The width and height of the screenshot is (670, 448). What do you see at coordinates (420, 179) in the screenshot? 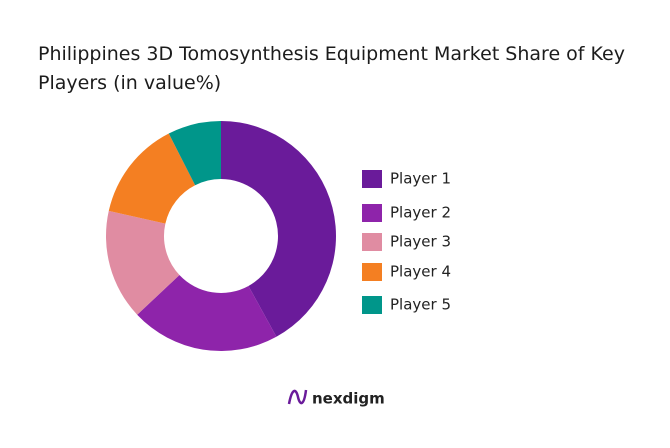
I see `legend-label: Player 1` at bounding box center [420, 179].